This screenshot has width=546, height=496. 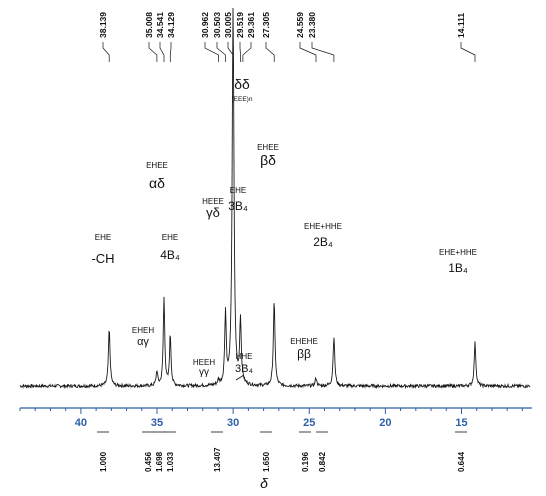 What do you see at coordinates (323, 242) in the screenshot?
I see `annotation-carbon: 2B₄` at bounding box center [323, 242].